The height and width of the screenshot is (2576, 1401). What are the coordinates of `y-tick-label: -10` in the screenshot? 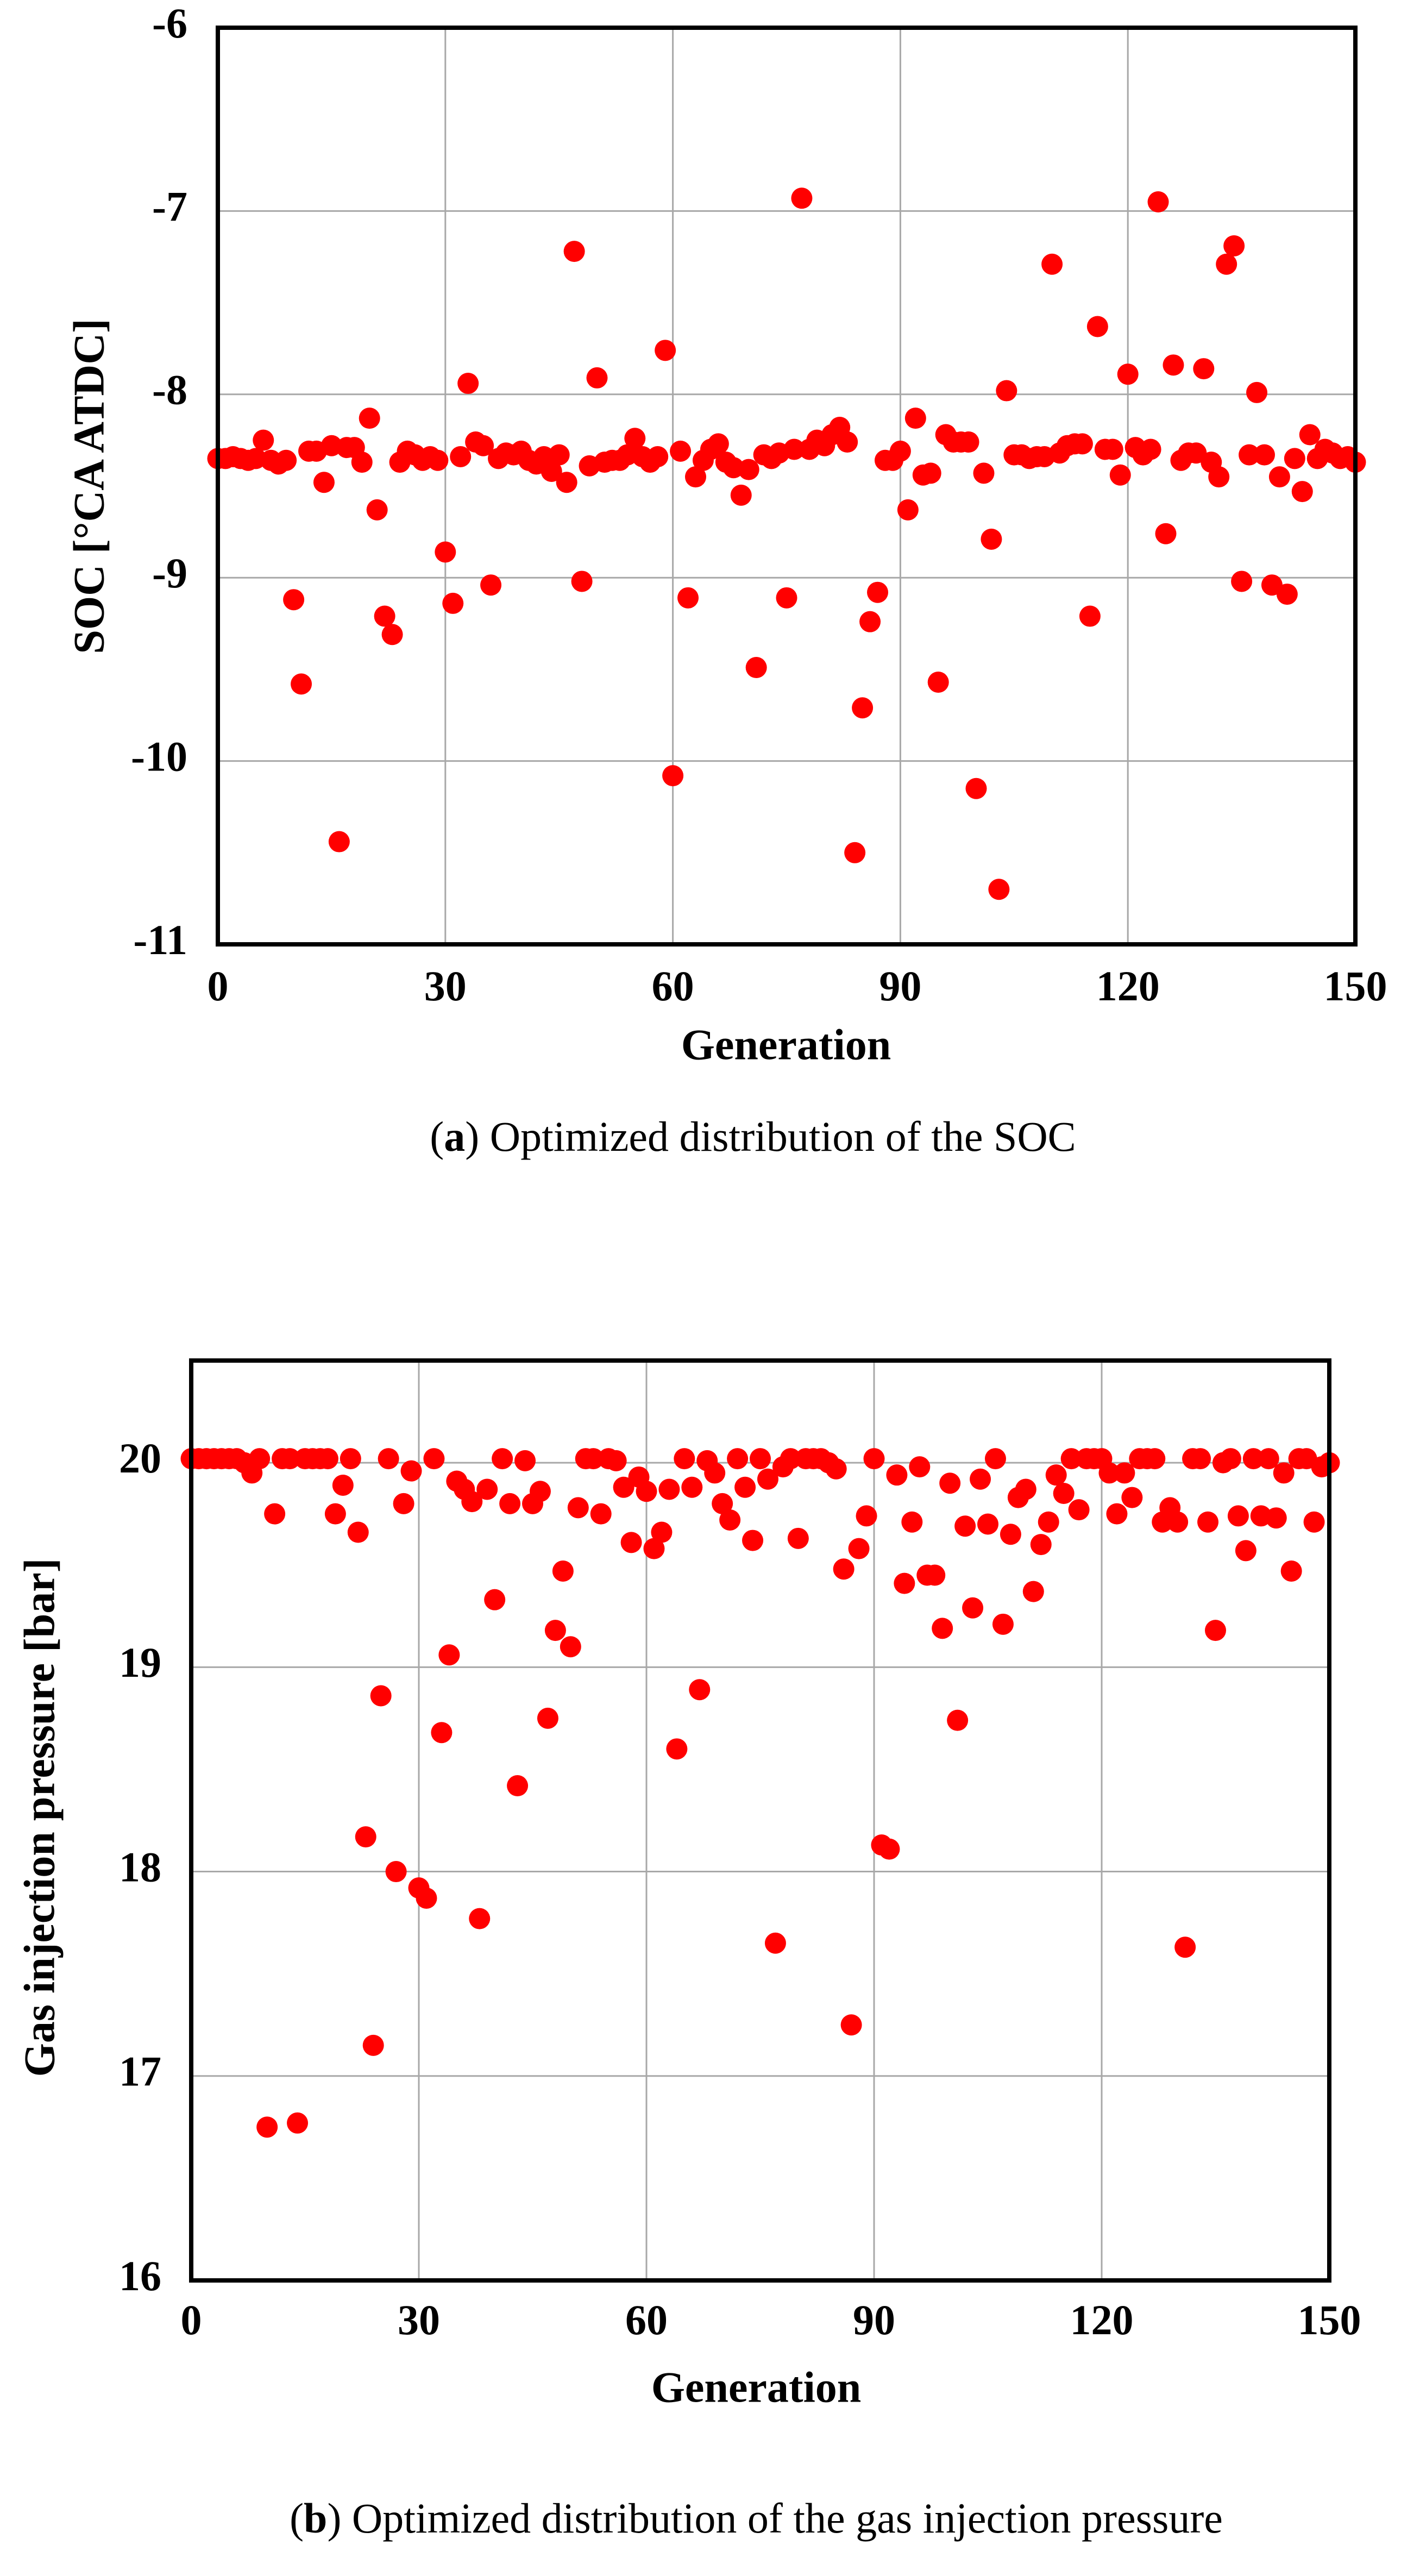 It's located at (159, 756).